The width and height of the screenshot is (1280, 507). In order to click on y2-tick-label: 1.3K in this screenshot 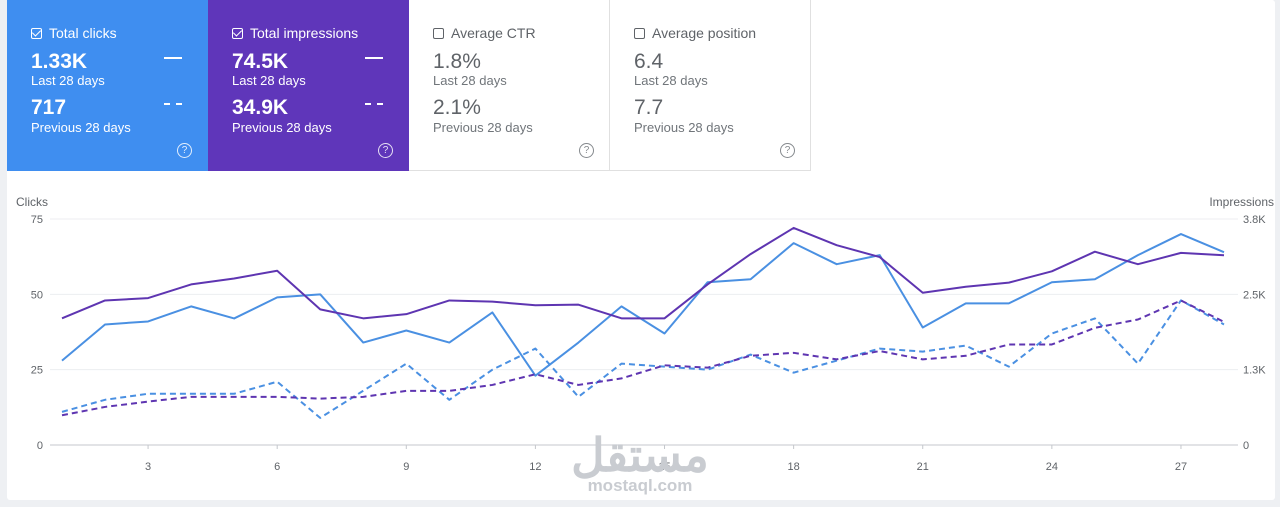, I will do `click(1254, 371)`.